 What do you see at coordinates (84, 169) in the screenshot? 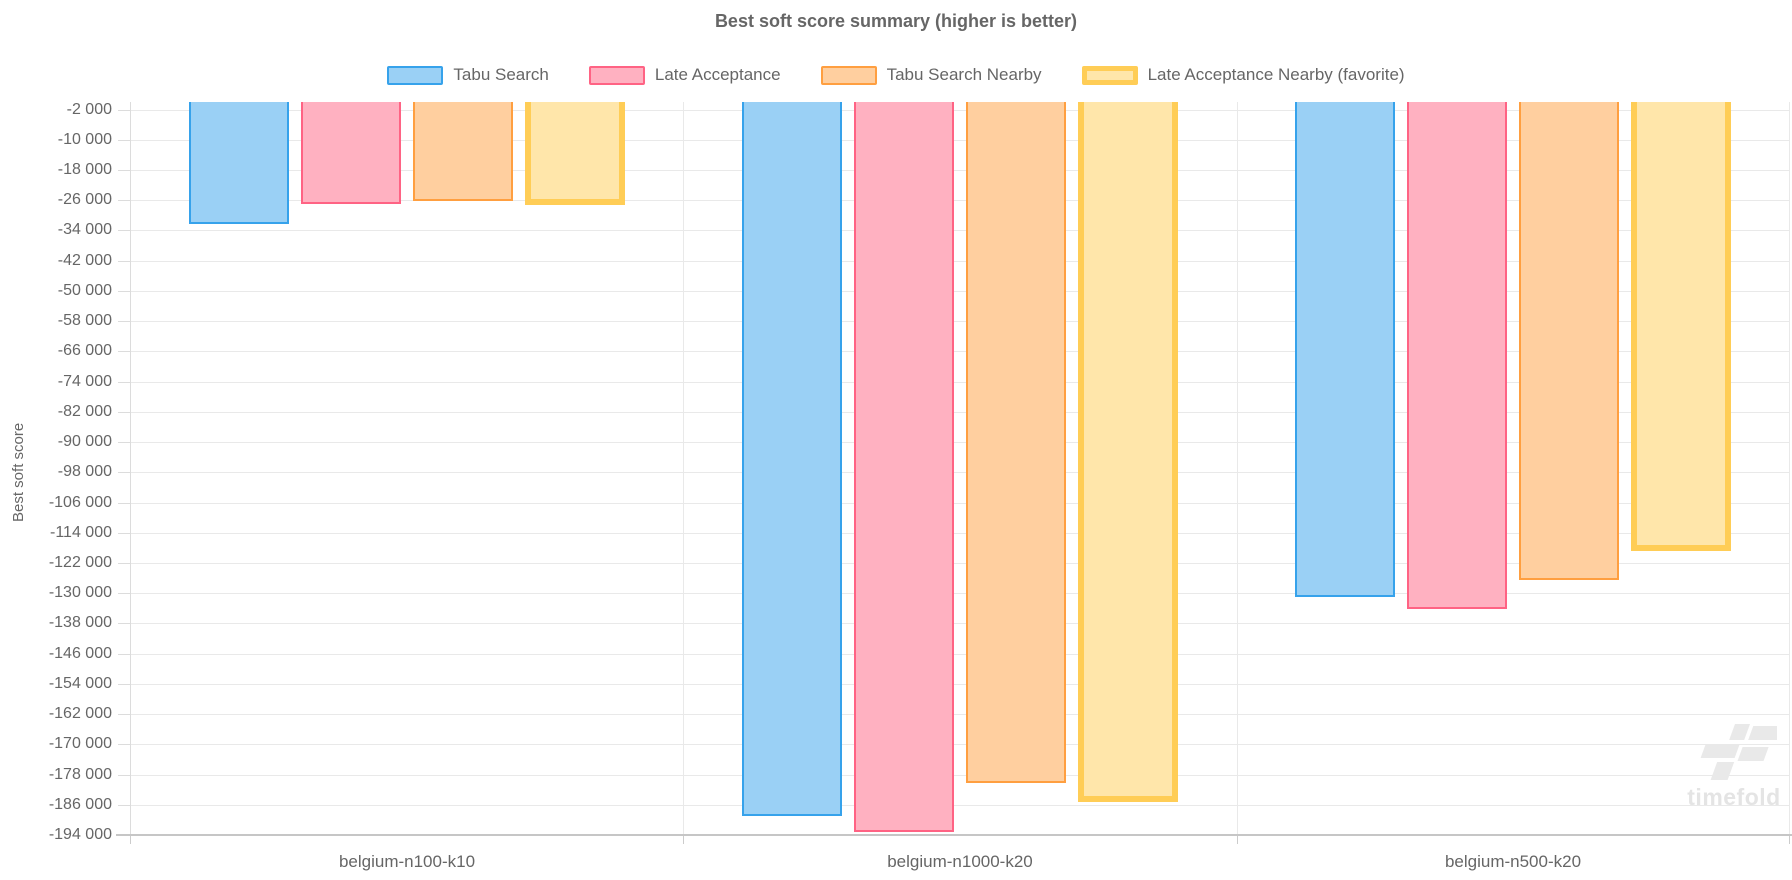
I see `y-tick-label: -18 000` at bounding box center [84, 169].